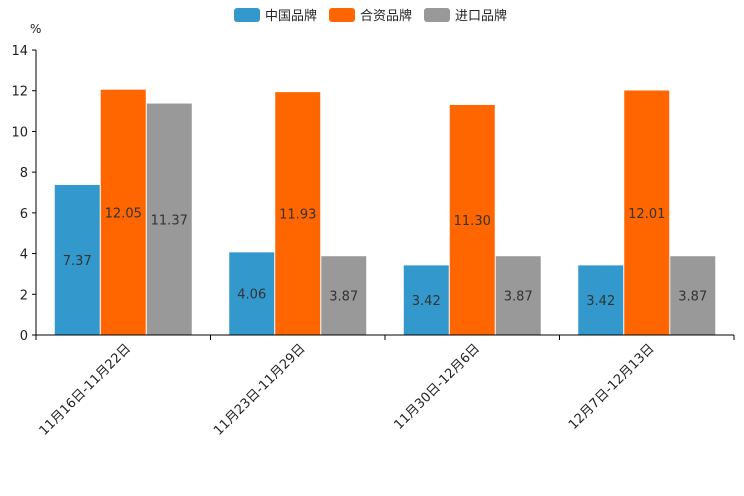 The width and height of the screenshot is (744, 496). I want to click on x-tick-label: 11月23日-11月29日, so click(259, 389).